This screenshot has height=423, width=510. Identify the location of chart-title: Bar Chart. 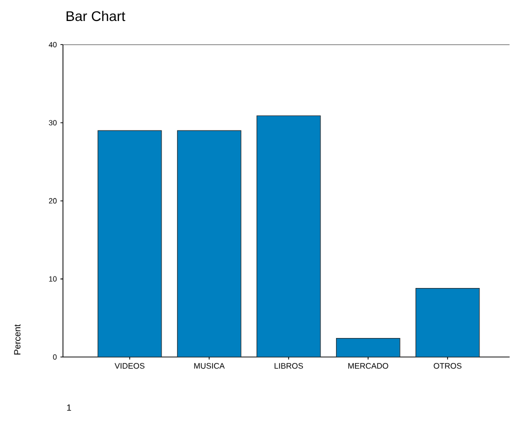
(96, 16).